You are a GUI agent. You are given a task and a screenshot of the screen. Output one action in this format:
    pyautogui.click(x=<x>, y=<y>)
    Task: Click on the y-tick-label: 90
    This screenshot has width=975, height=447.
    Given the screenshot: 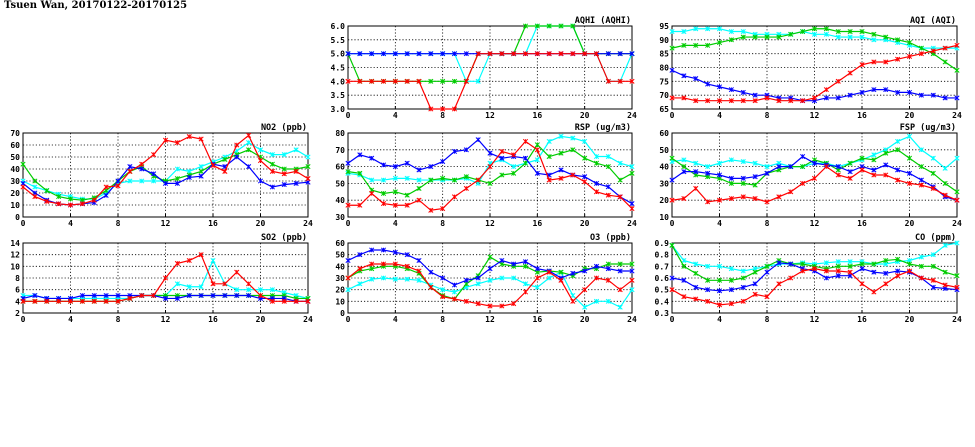 What is the action you would take?
    pyautogui.click(x=664, y=40)
    